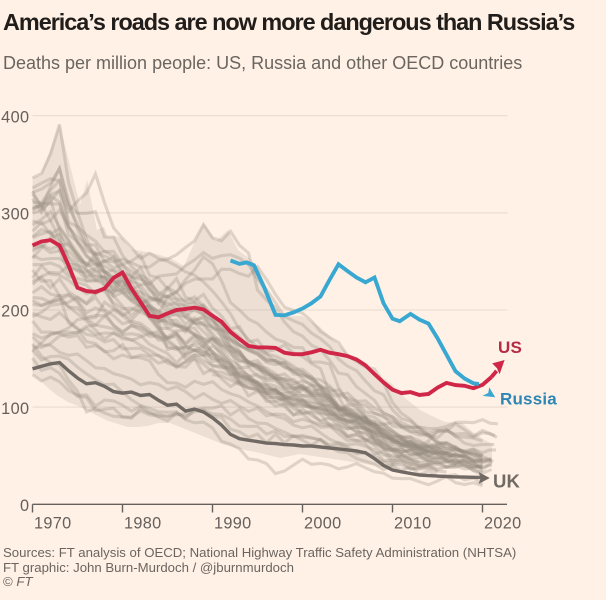 The width and height of the screenshot is (606, 600). What do you see at coordinates (15, 409) in the screenshot?
I see `svg-text: 100` at bounding box center [15, 409].